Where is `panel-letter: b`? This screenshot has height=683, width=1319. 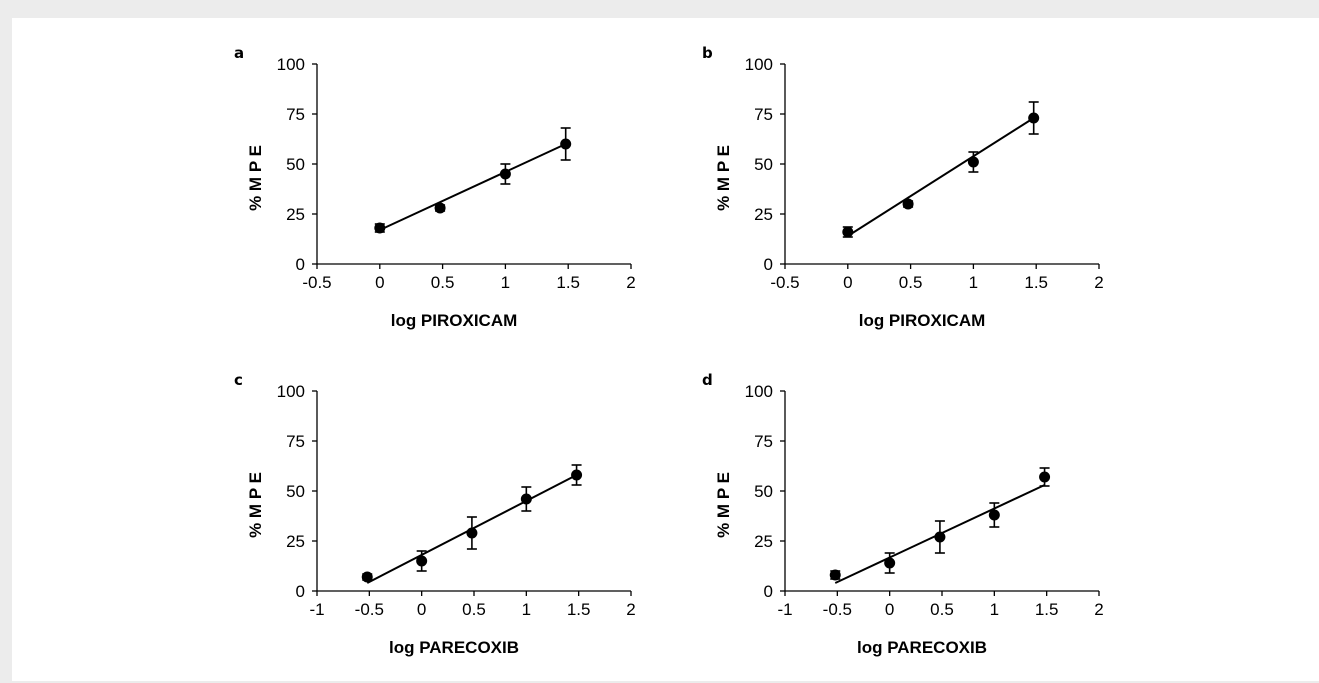
panel-letter: b is located at coordinates (707, 53).